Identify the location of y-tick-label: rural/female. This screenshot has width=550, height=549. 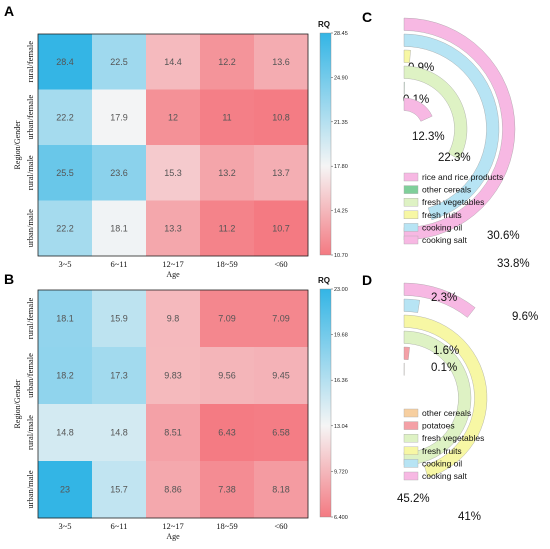
(30, 319).